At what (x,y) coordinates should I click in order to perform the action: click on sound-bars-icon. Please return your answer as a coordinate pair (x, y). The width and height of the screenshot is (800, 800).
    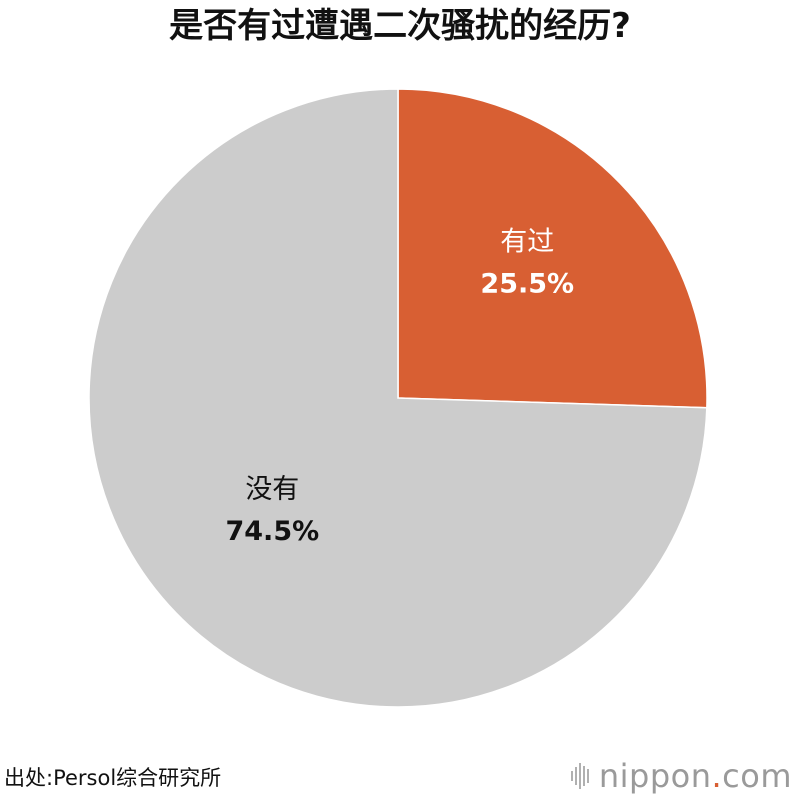
    Looking at the image, I should click on (579, 776).